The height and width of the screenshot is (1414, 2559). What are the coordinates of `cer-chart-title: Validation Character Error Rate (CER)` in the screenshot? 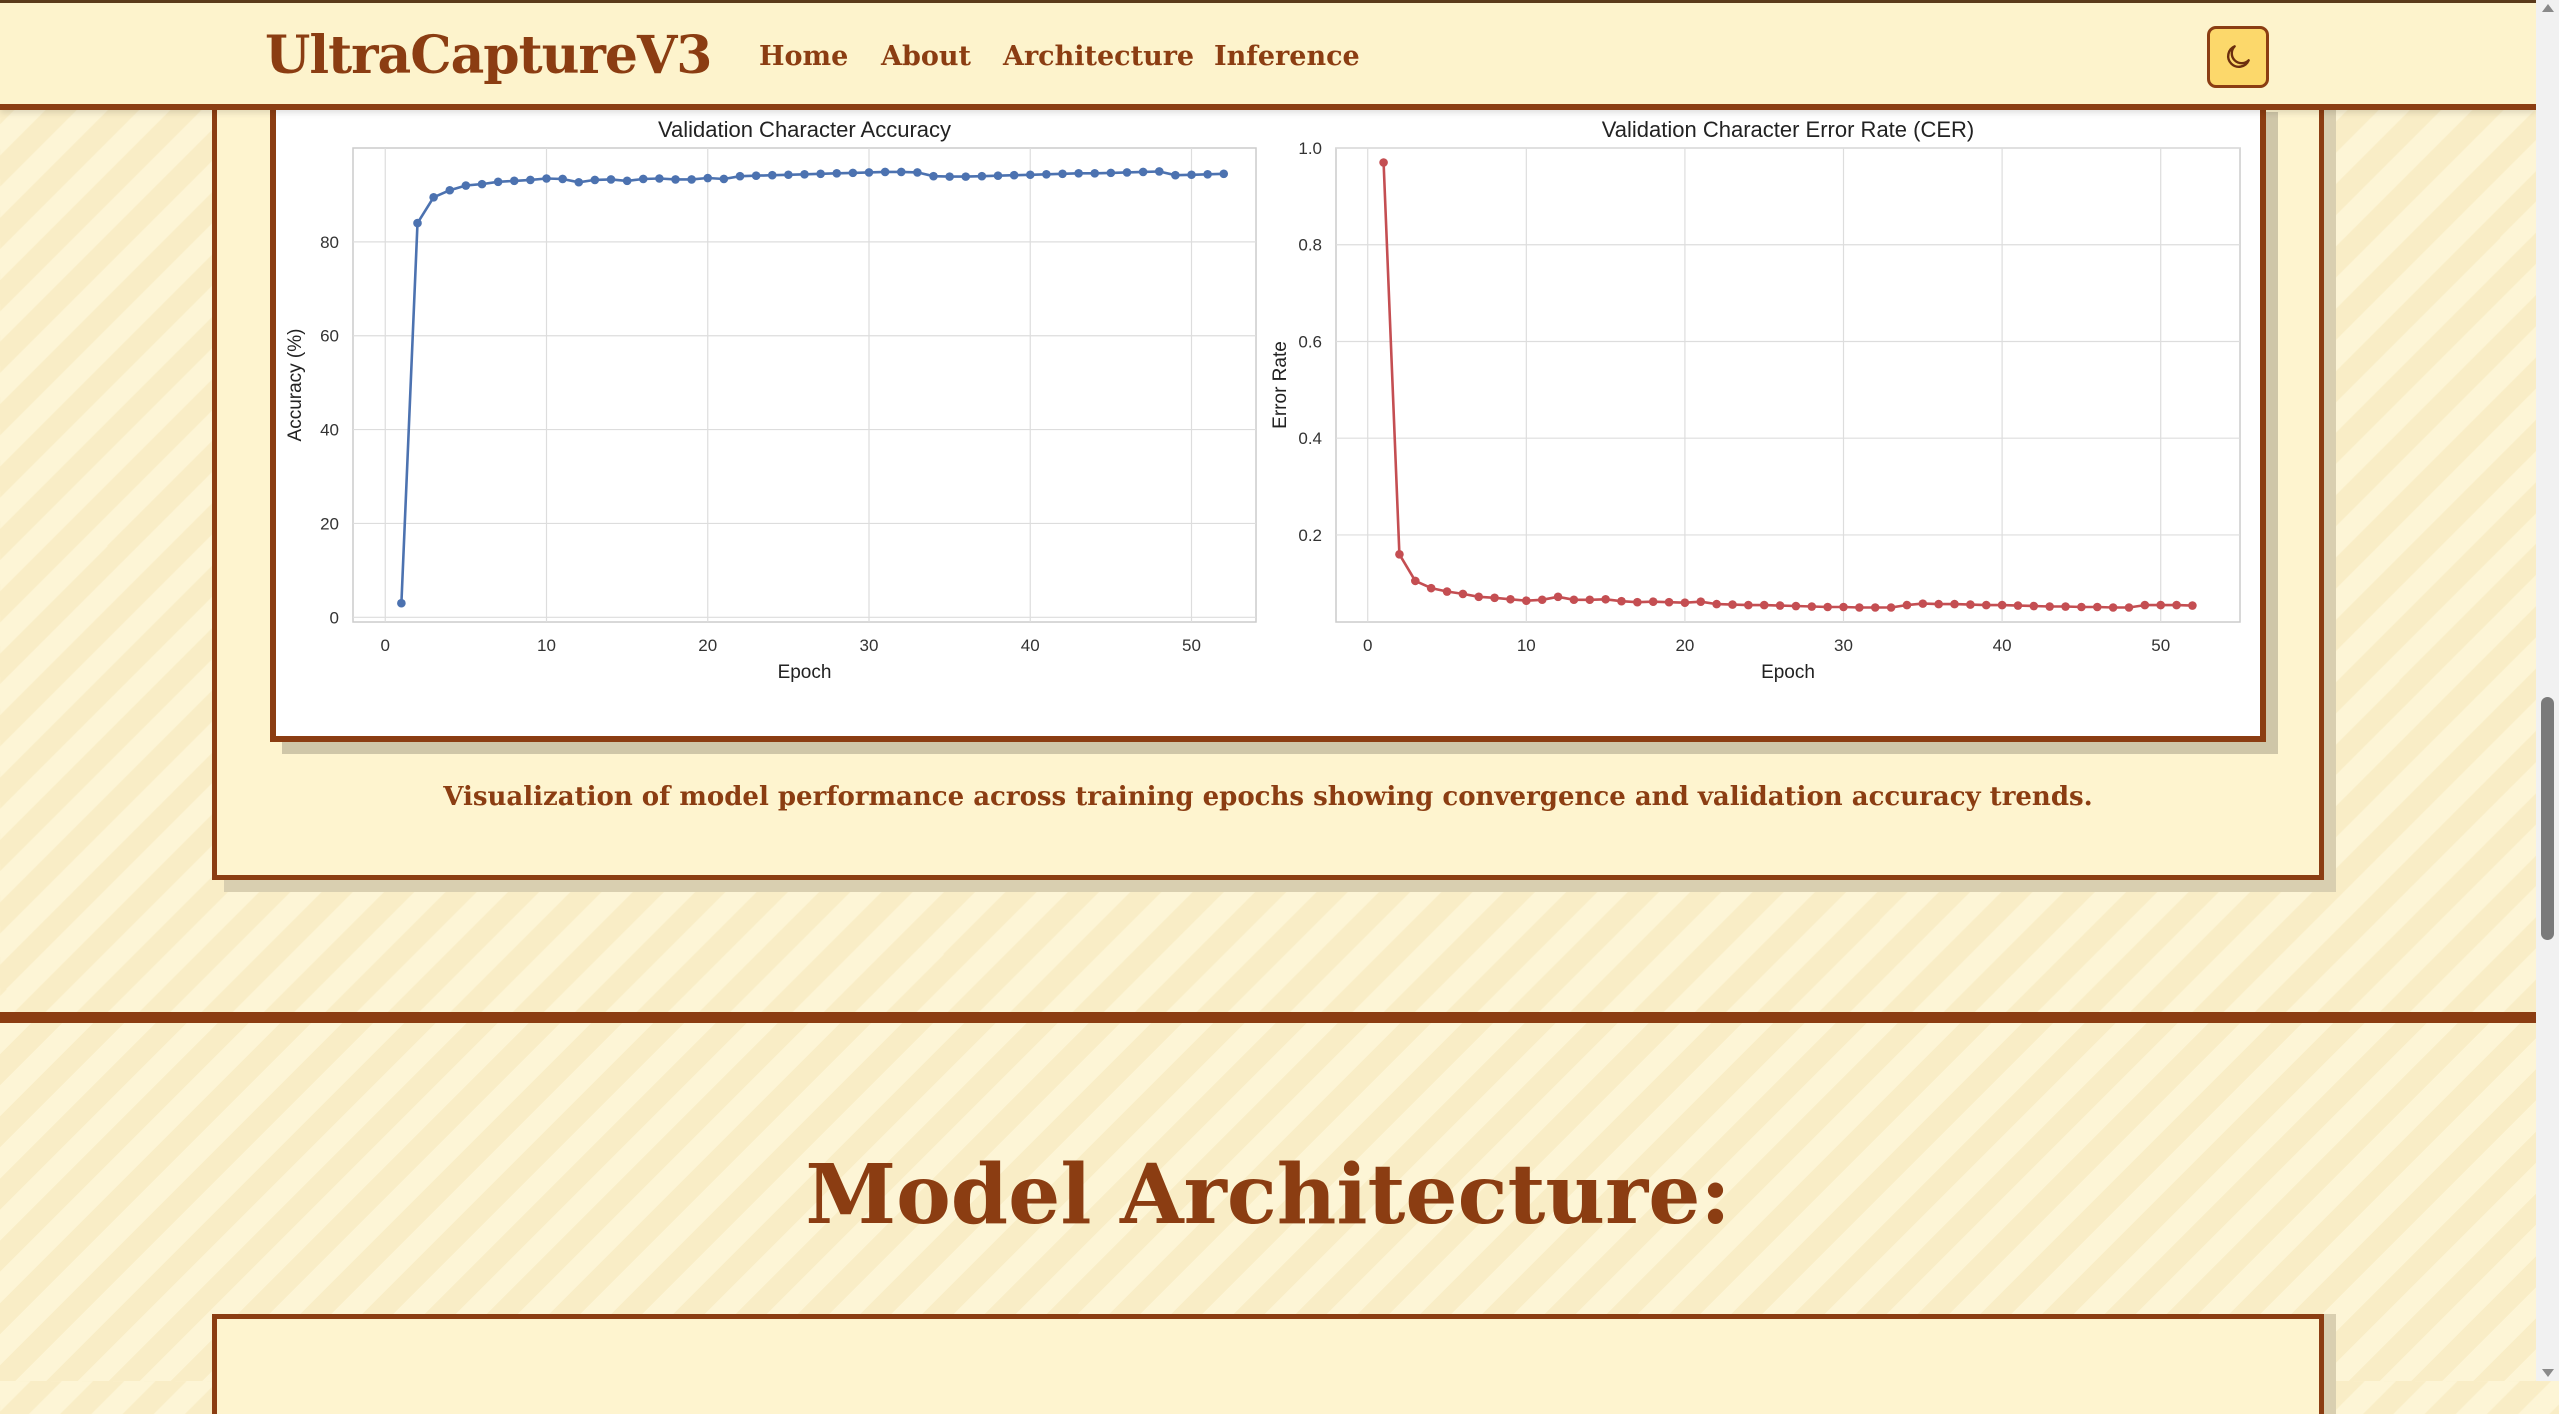 It's located at (1788, 129).